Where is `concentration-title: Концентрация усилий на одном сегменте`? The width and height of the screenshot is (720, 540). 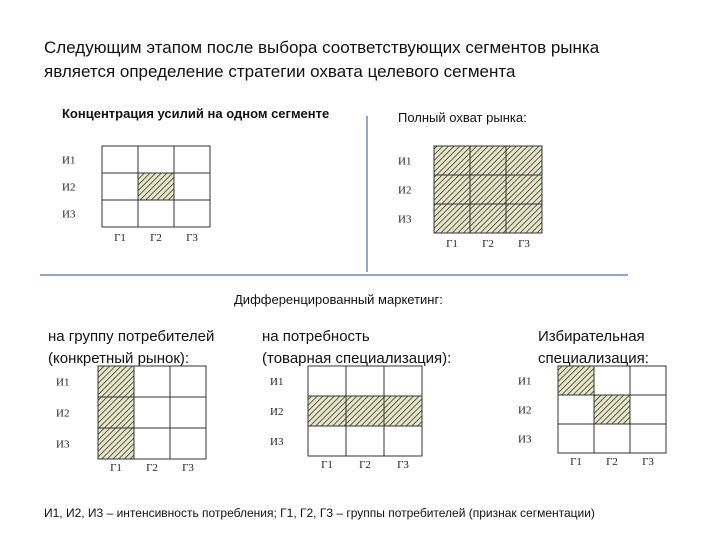
concentration-title: Концентрация усилий на одном сегменте is located at coordinates (196, 113).